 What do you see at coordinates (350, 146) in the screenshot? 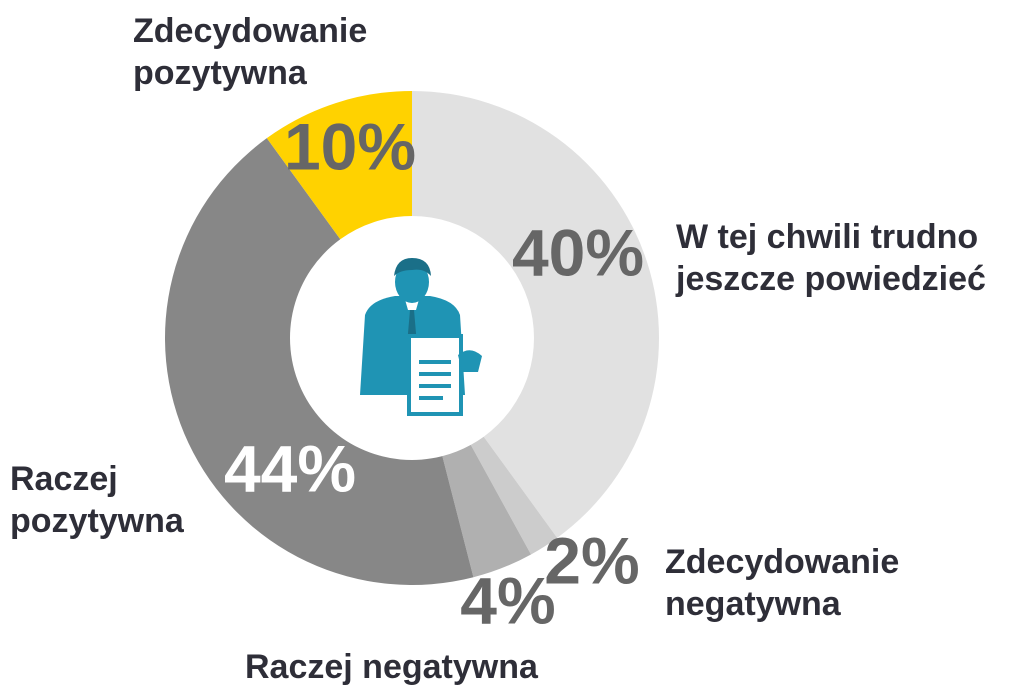
I see `value-label: 10%` at bounding box center [350, 146].